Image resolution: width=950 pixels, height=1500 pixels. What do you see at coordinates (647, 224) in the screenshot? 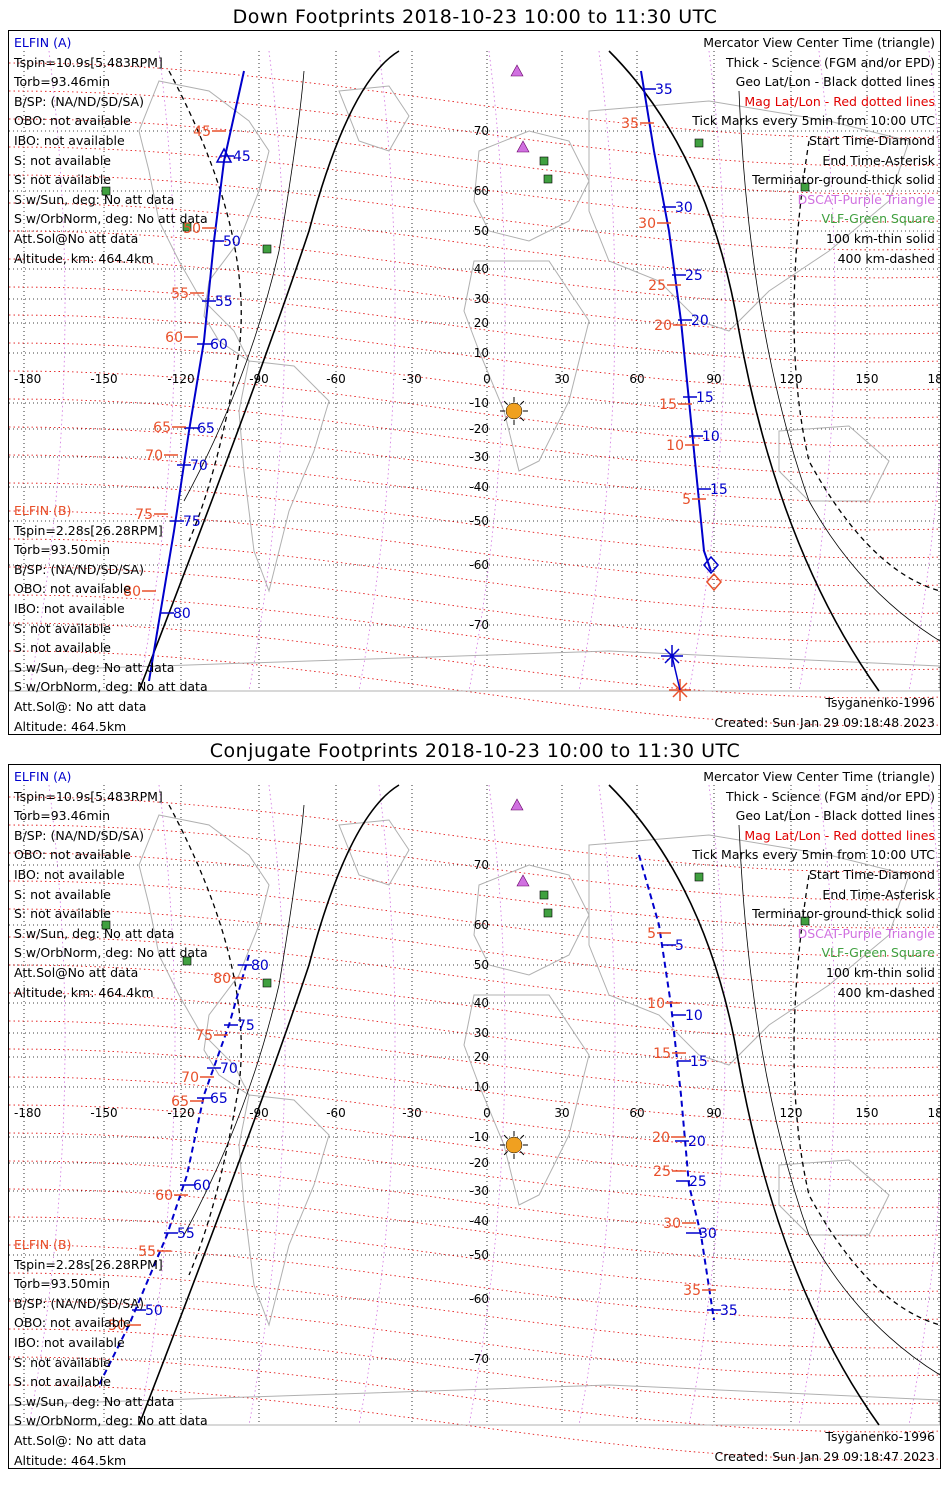
I see `elfin-b-down-east-label: 30` at bounding box center [647, 224].